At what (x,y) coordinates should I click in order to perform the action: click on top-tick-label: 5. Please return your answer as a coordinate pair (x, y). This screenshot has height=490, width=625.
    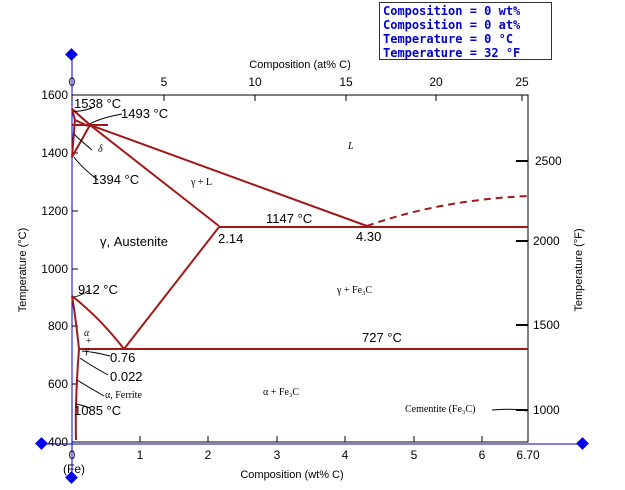
    Looking at the image, I should click on (164, 82).